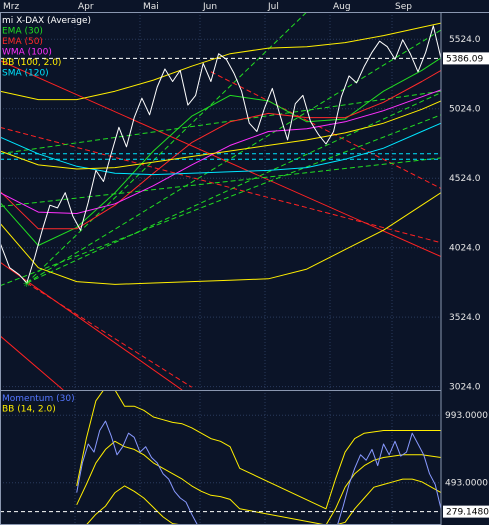 Image resolution: width=489 pixels, height=525 pixels. What do you see at coordinates (25, 74) in the screenshot?
I see `legend-sma-120: SMA (120)` at bounding box center [25, 74].